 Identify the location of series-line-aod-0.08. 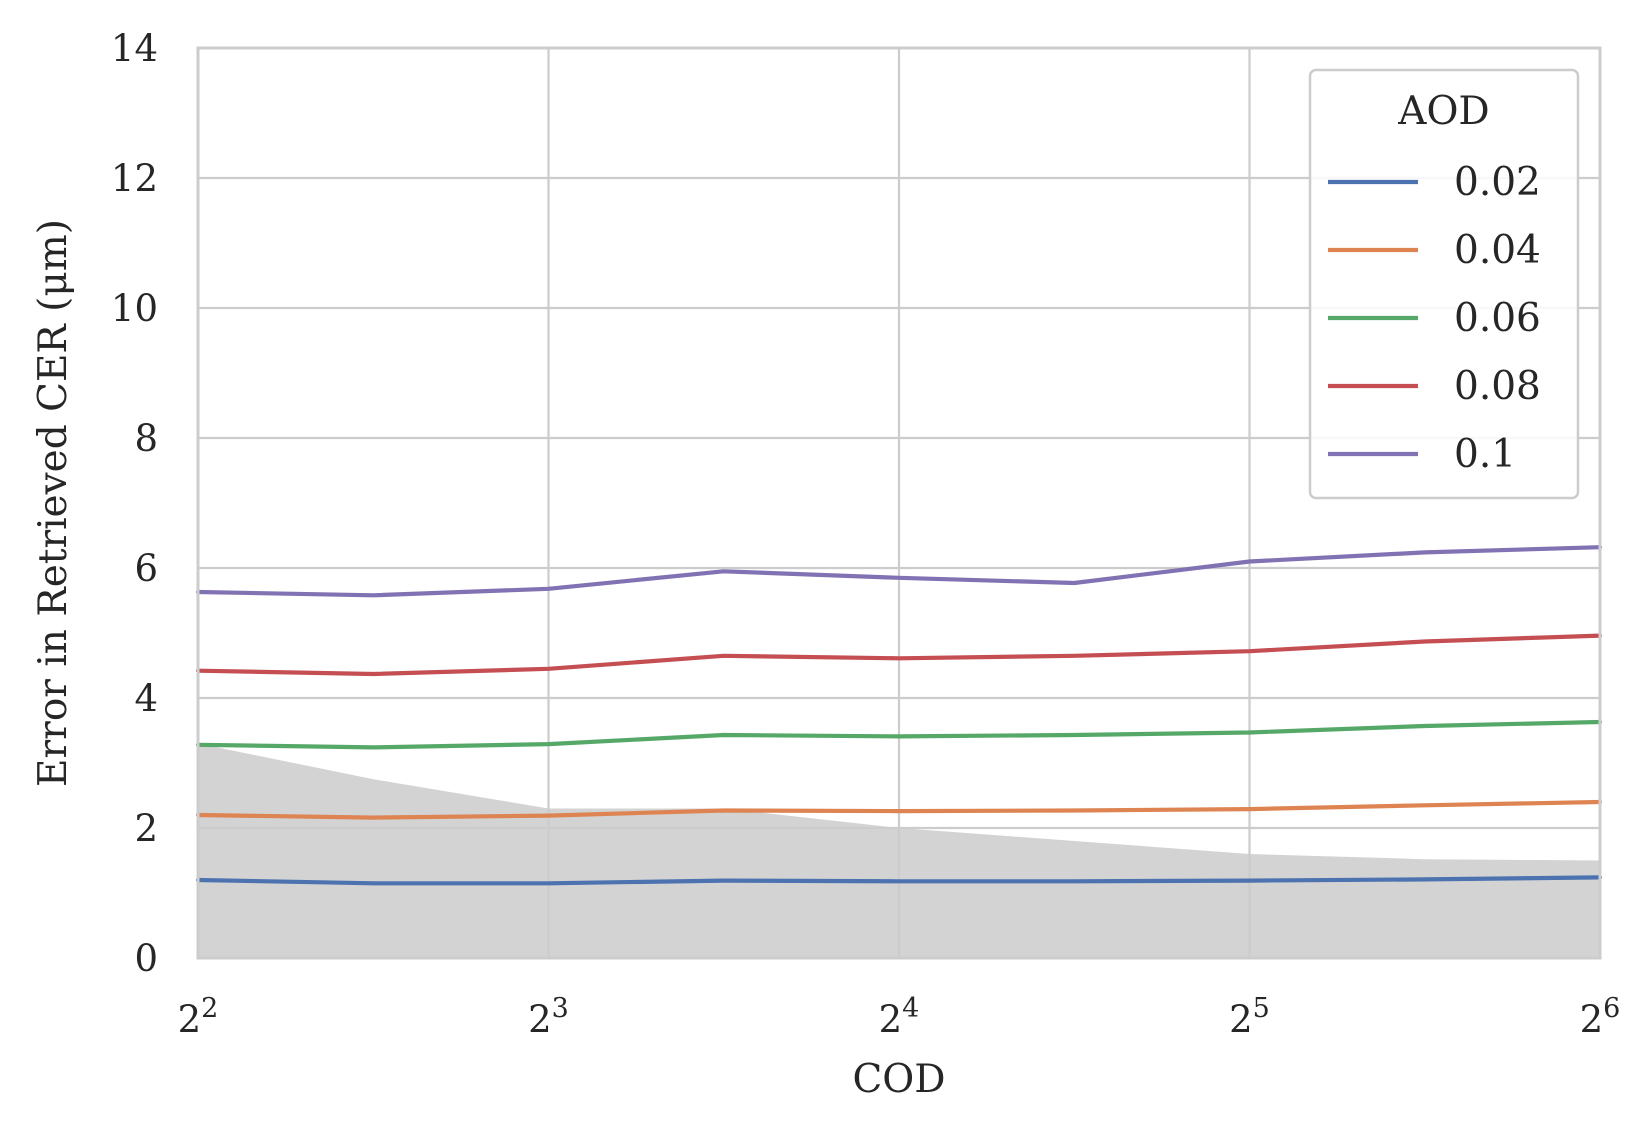
(899, 655).